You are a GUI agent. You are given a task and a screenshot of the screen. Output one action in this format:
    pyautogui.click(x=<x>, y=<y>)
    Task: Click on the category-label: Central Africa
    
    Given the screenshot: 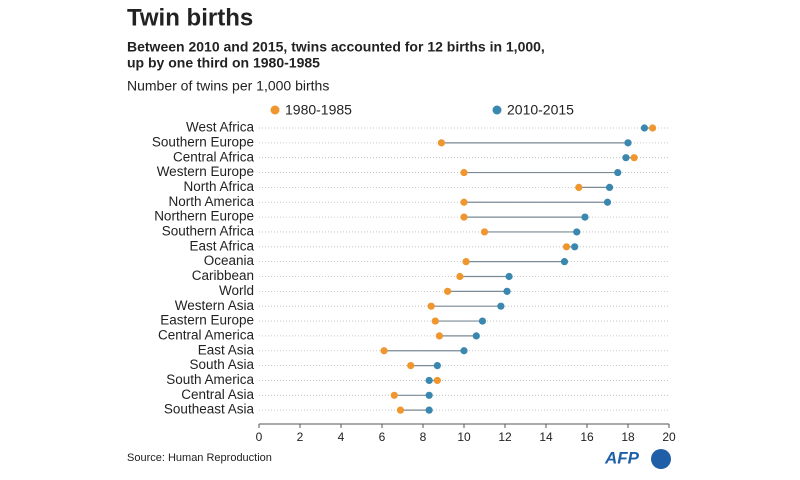 What is the action you would take?
    pyautogui.click(x=214, y=156)
    